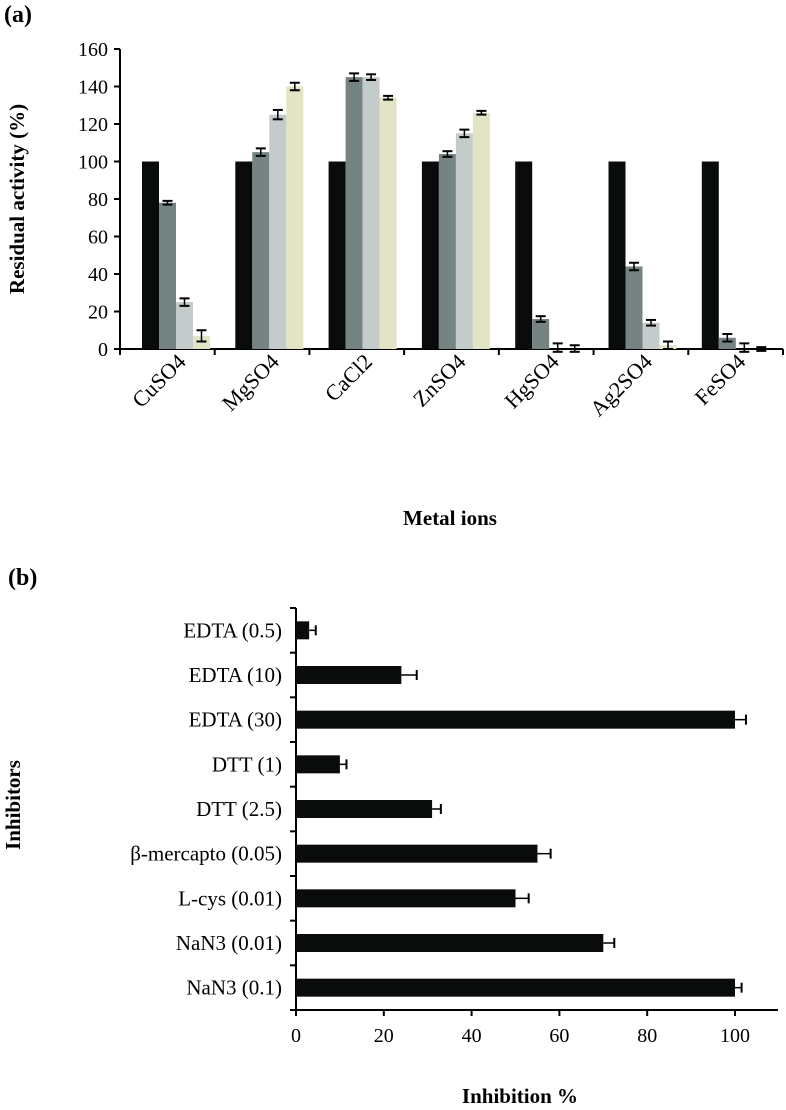 The width and height of the screenshot is (786, 1110). Describe the element at coordinates (93, 88) in the screenshot. I see `y-tick-label: 140` at that location.